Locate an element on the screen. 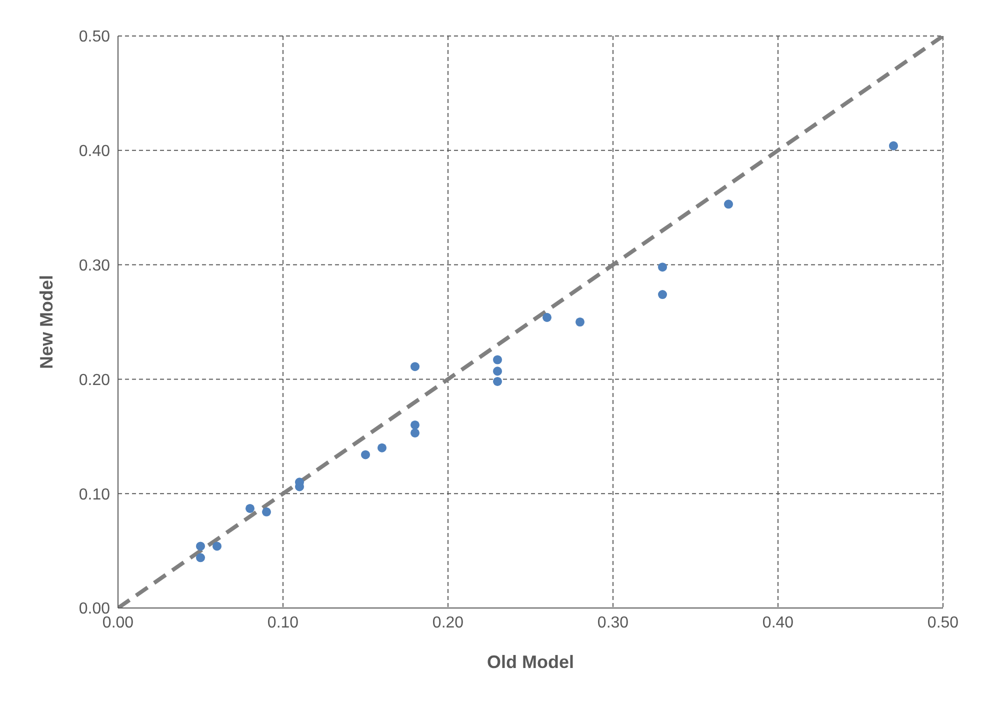 This screenshot has width=997, height=708. y-tick-label: 0.40 is located at coordinates (94, 151).